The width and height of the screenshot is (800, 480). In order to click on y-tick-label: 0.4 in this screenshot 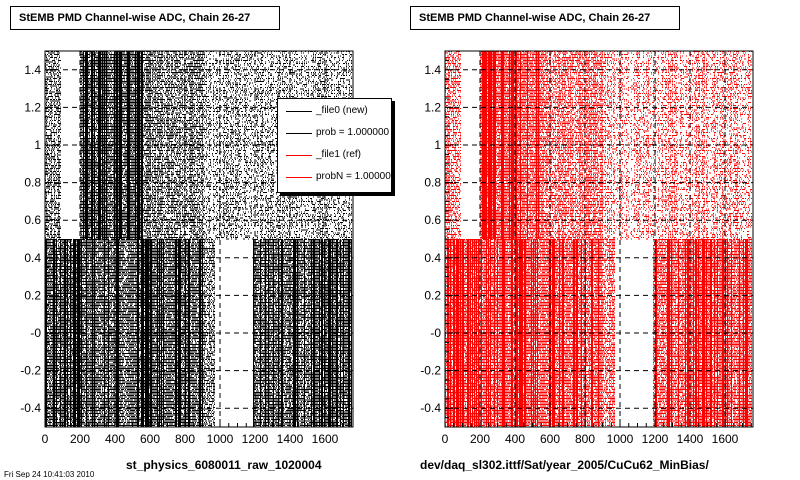, I will do `click(432, 258)`.